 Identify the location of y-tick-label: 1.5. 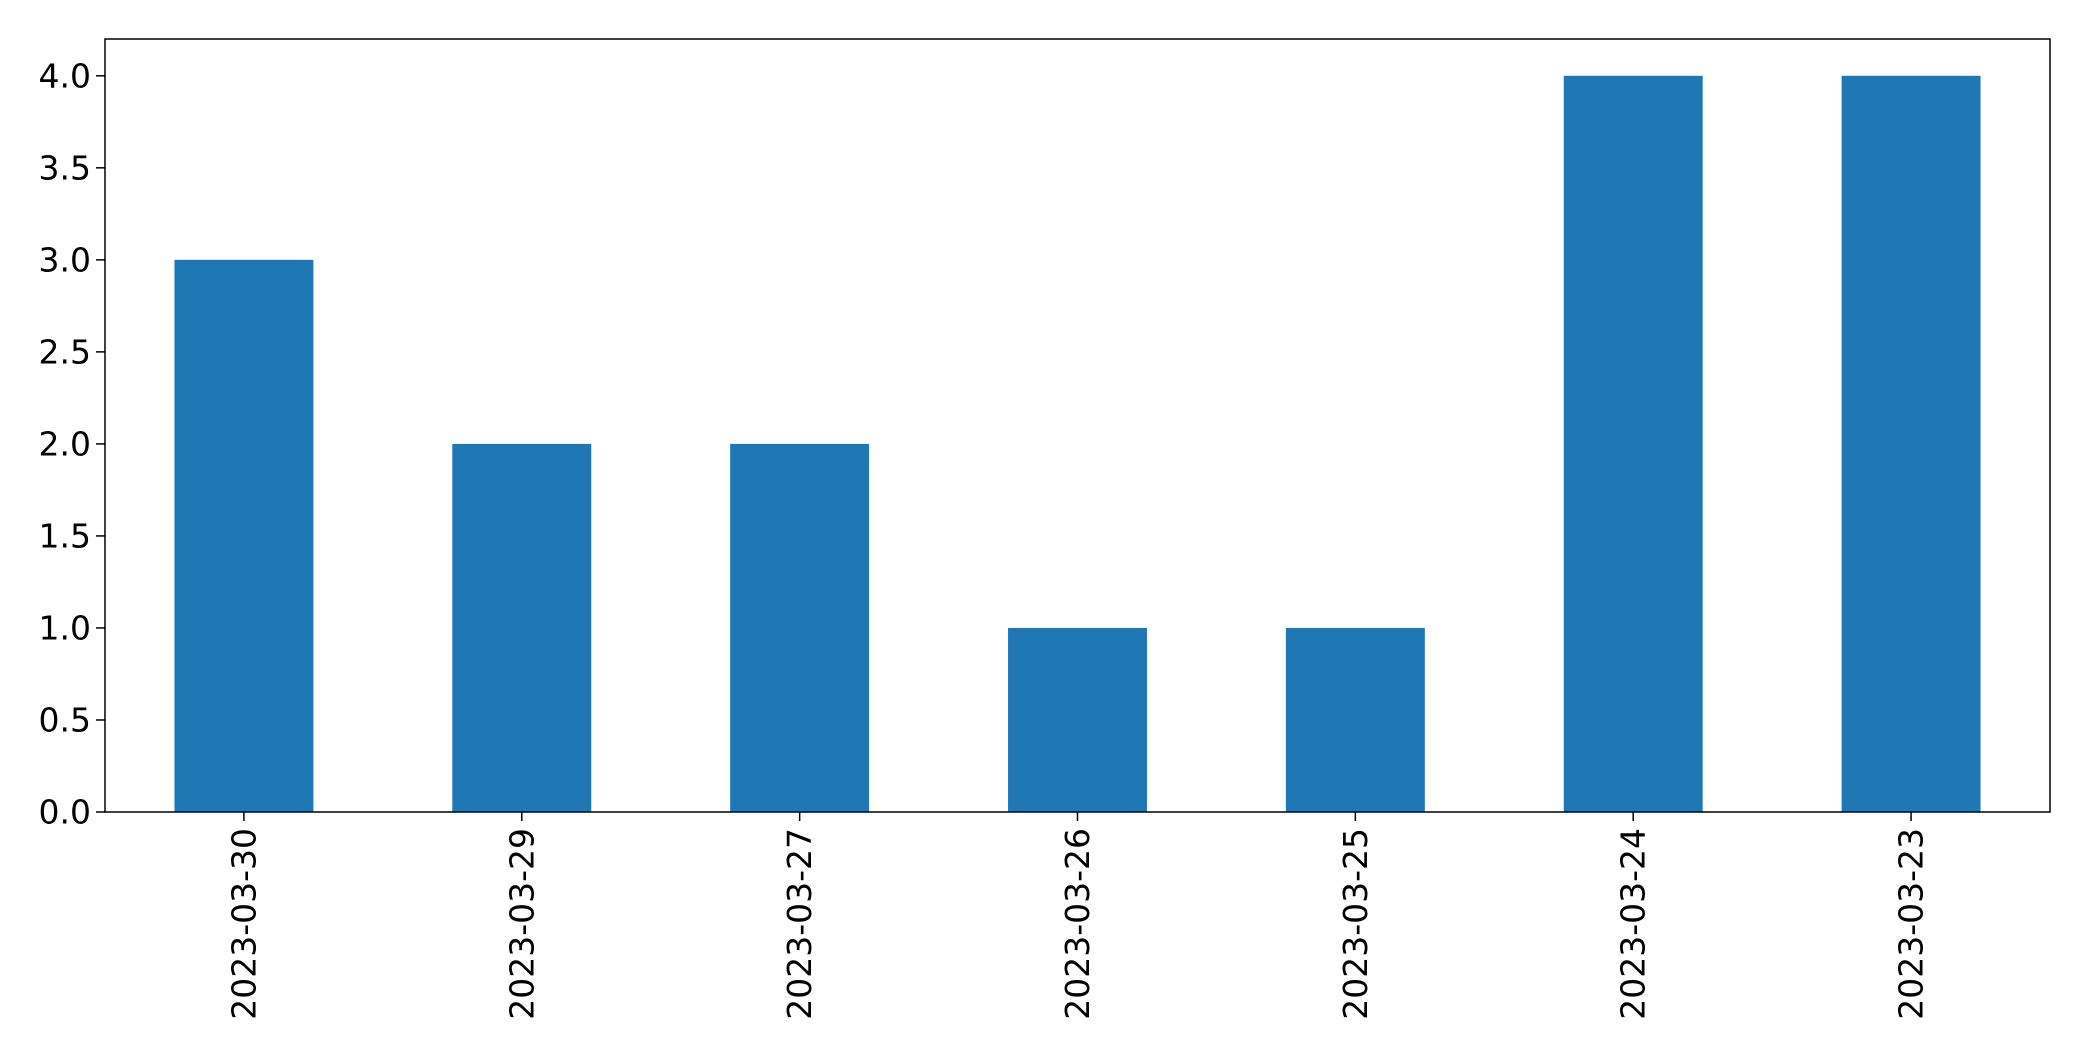
(65, 535).